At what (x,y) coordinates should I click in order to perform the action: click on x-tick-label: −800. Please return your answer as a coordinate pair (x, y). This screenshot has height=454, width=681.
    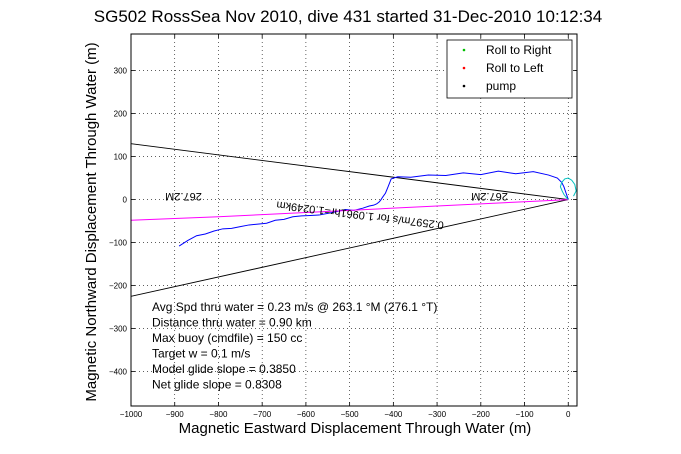
    Looking at the image, I should click on (218, 414).